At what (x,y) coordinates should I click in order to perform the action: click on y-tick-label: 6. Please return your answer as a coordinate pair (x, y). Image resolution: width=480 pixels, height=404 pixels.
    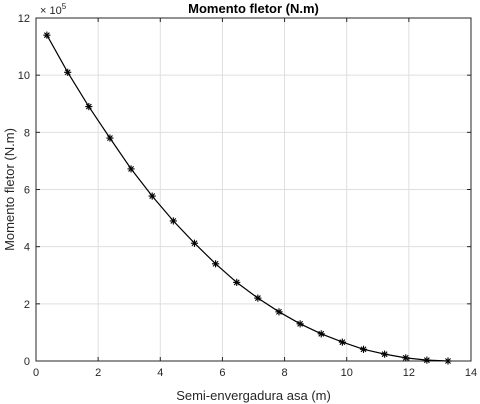
    Looking at the image, I should click on (27, 191).